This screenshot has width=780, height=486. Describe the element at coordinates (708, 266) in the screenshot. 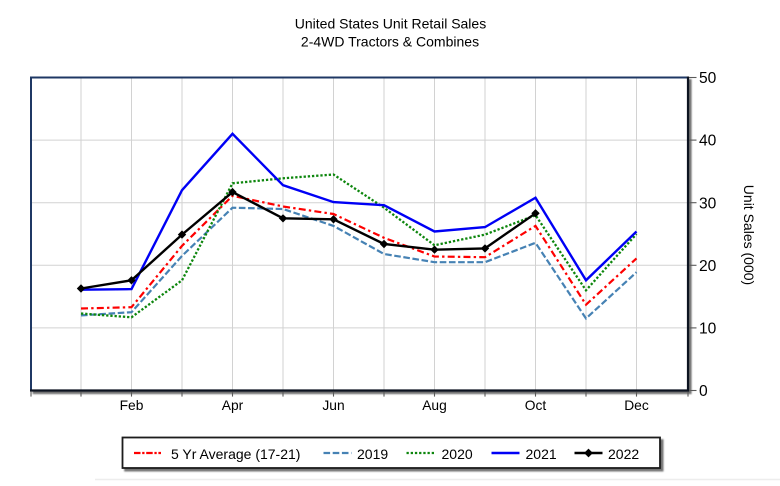

I see `svg-text: 20` at that location.